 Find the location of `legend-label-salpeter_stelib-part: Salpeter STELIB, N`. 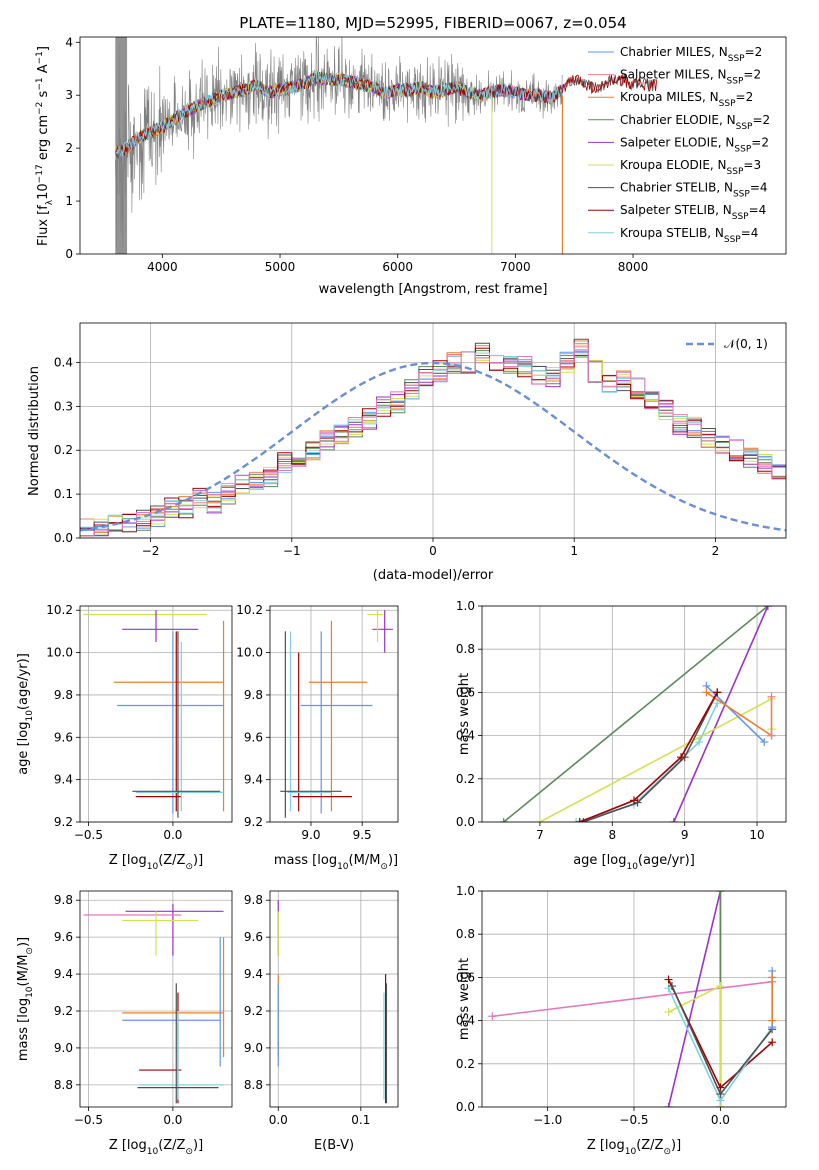

legend-label-salpeter_stelib-part: Salpeter STELIB, N is located at coordinates (676, 210).